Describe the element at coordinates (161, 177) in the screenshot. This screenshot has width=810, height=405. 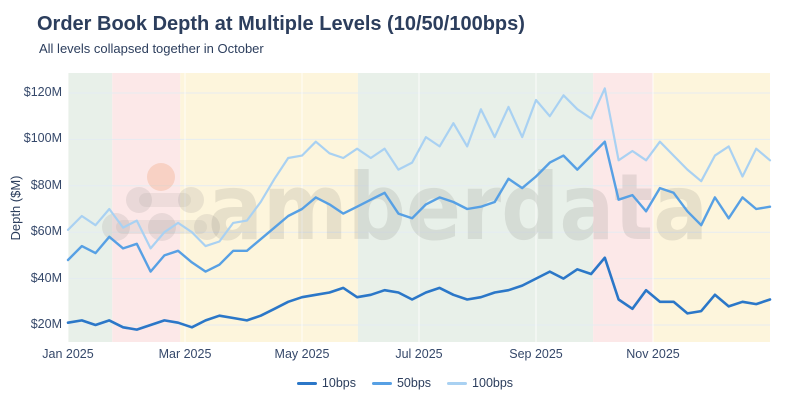
I see `logo-dot-orange` at that location.